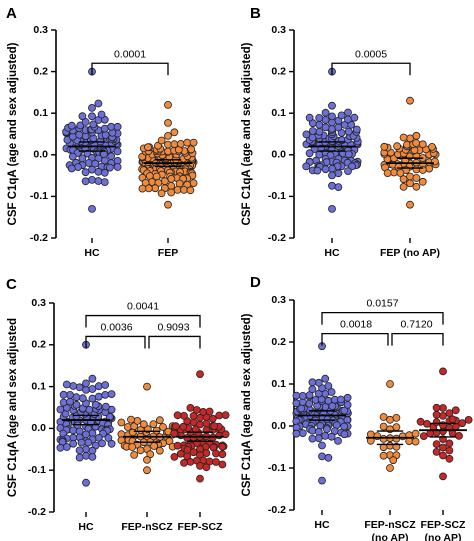 This screenshot has width=474, height=541. Describe the element at coordinates (86, 527) in the screenshot. I see `x-tick-label: HC` at that location.